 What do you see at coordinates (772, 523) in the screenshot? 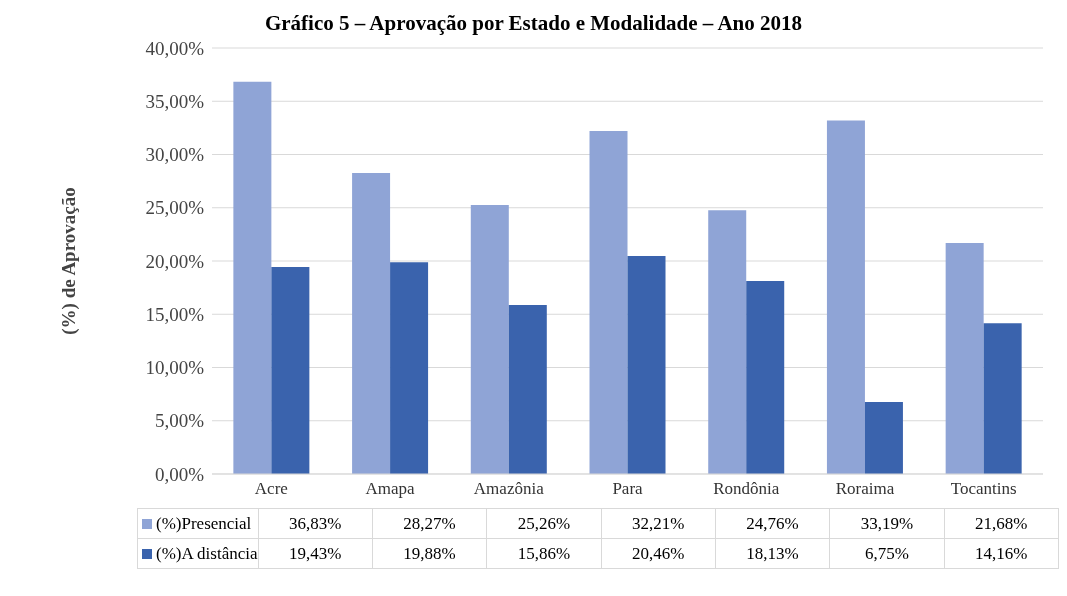
I see `data-label: 24,76%` at bounding box center [772, 523].